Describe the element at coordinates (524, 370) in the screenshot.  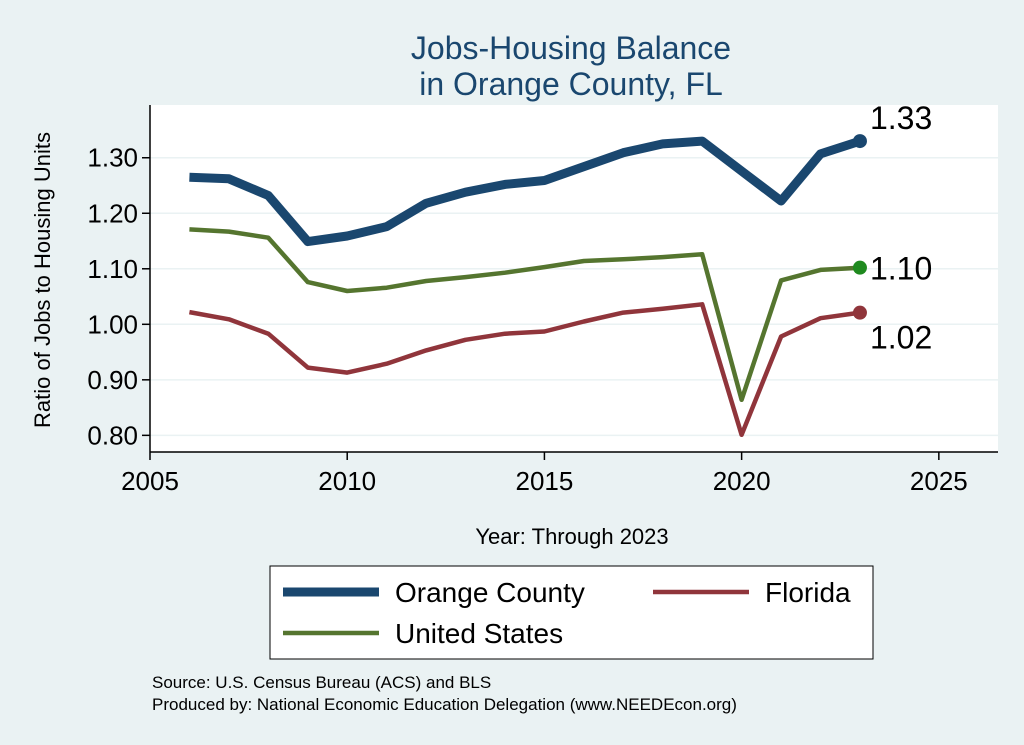
I see `series-line-florida` at that location.